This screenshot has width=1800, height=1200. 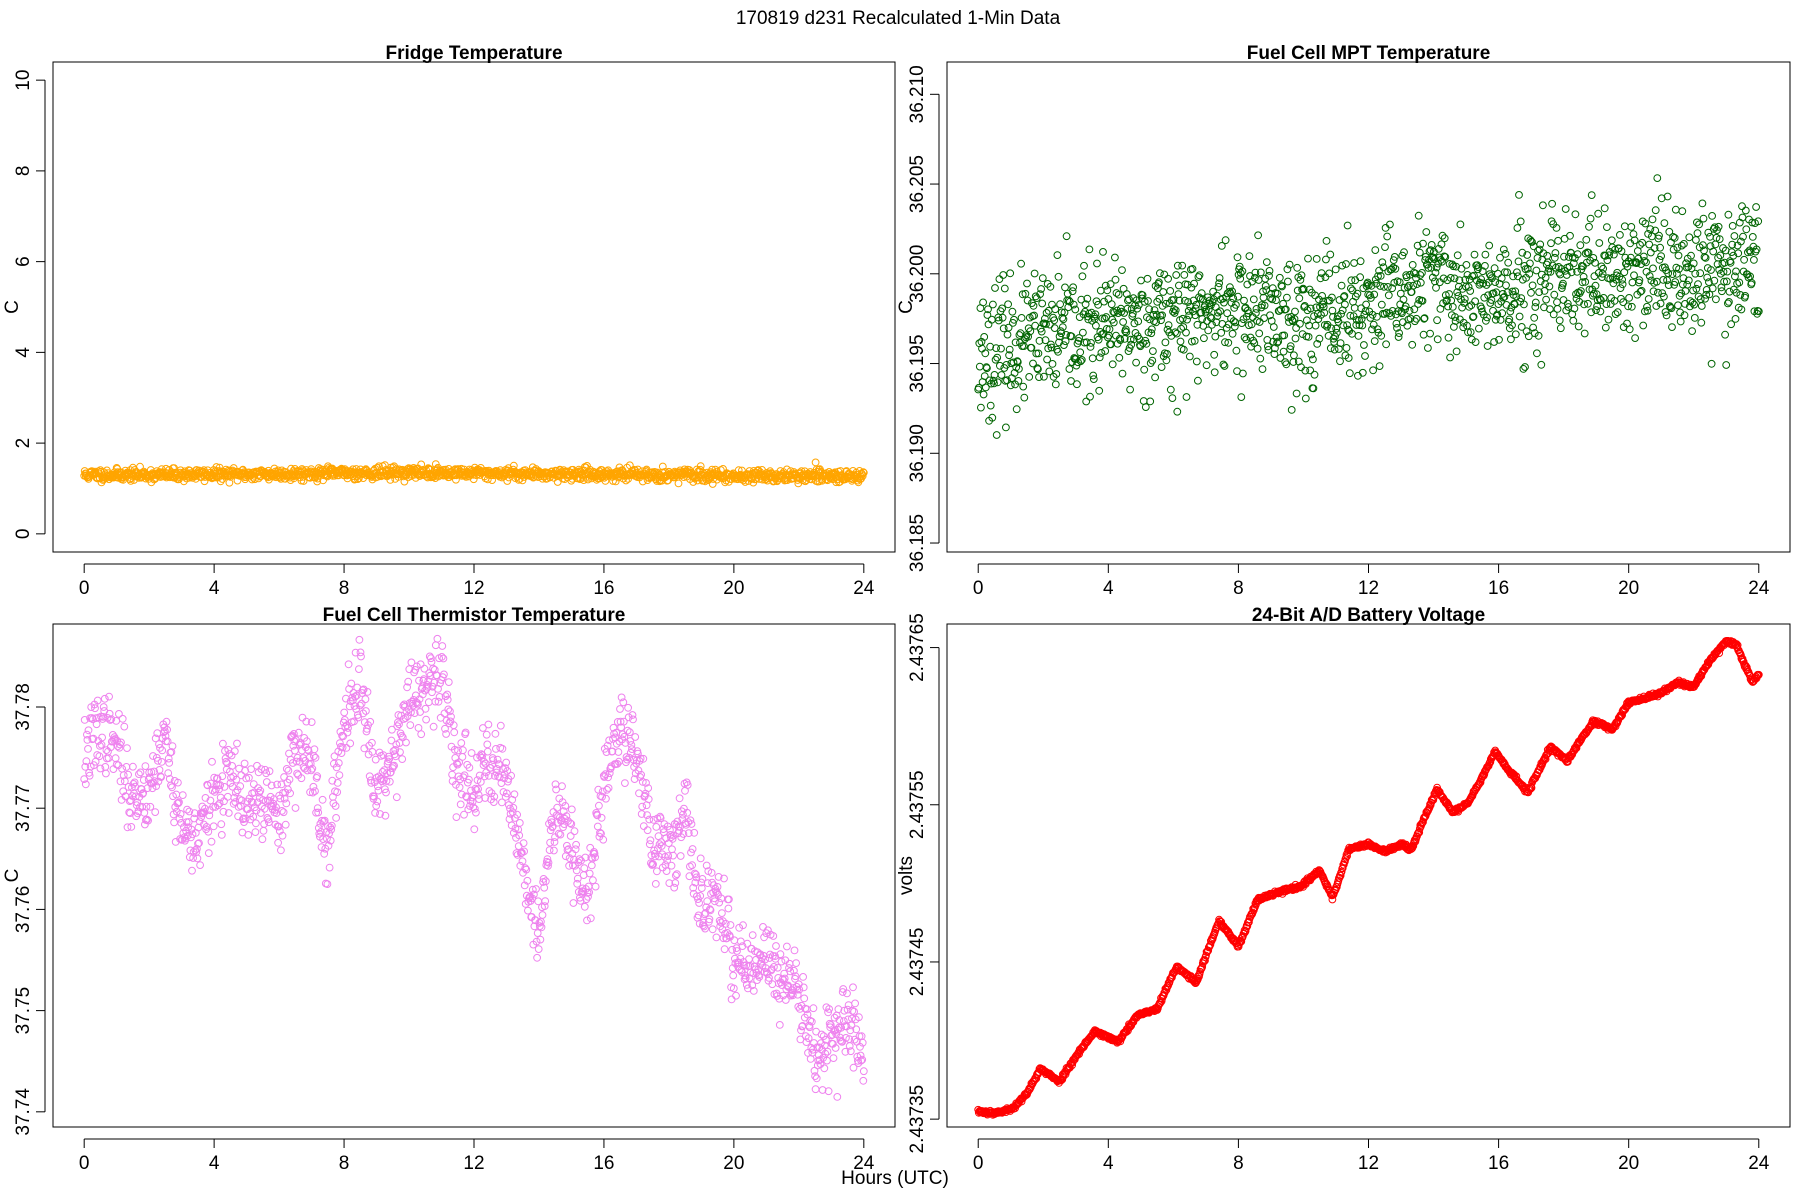 I want to click on y-tick-label: 37.74, so click(x=23, y=1112).